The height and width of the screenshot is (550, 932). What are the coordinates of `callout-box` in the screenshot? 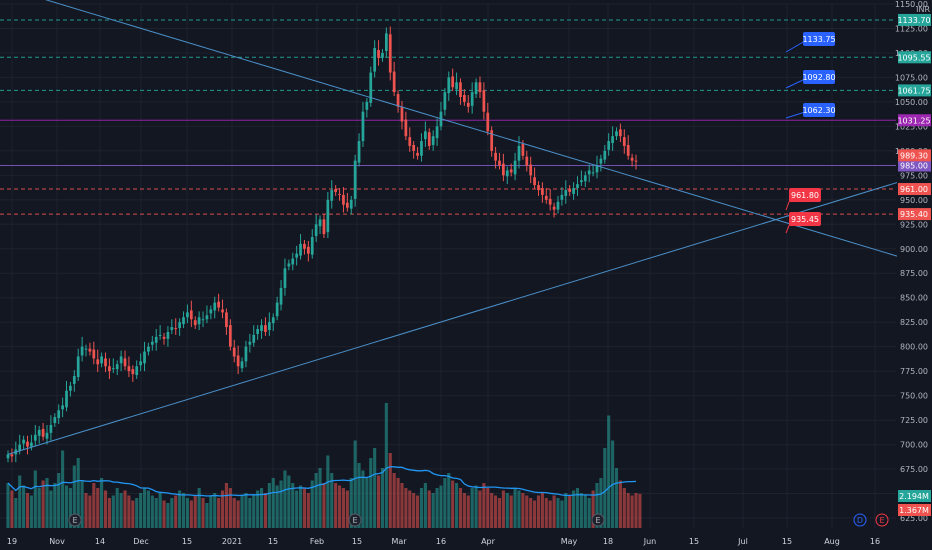 It's located at (805, 195).